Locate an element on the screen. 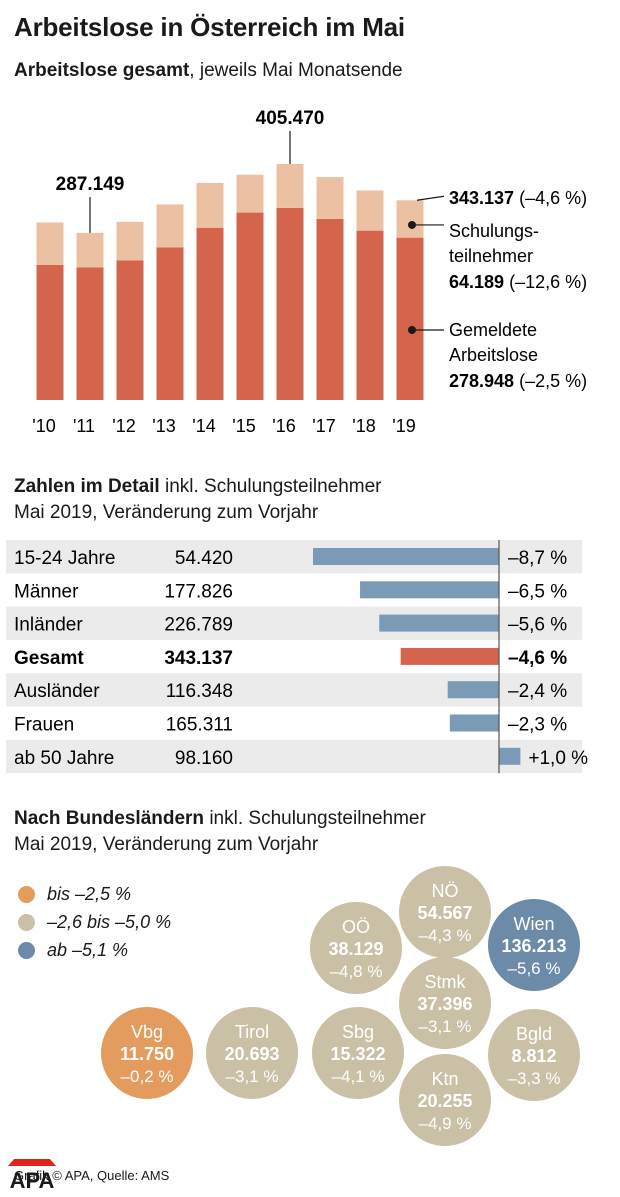  bubble-value: 15.322 is located at coordinates (357, 1054).